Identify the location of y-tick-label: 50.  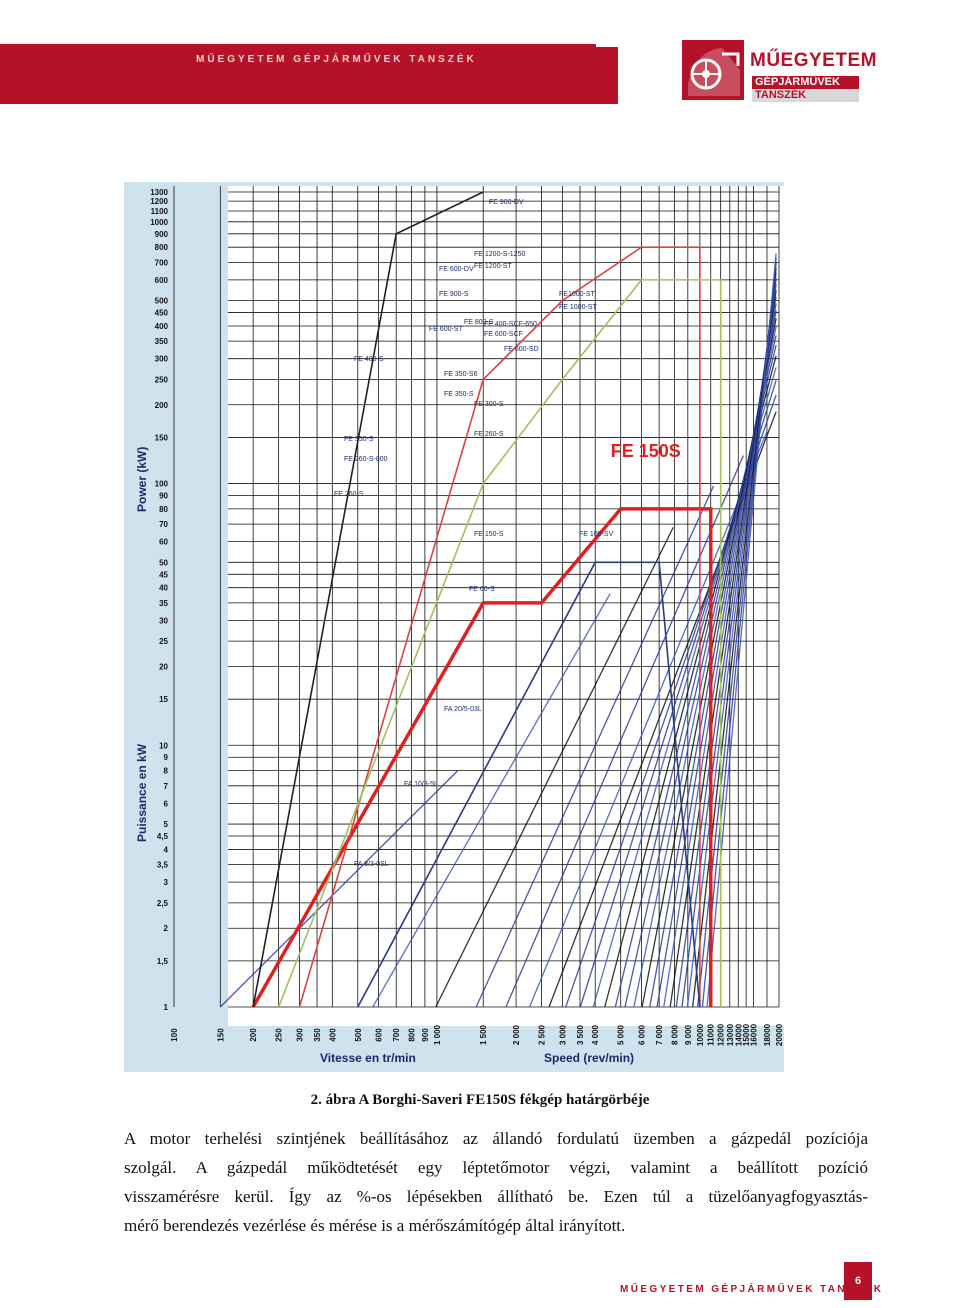
(163, 562).